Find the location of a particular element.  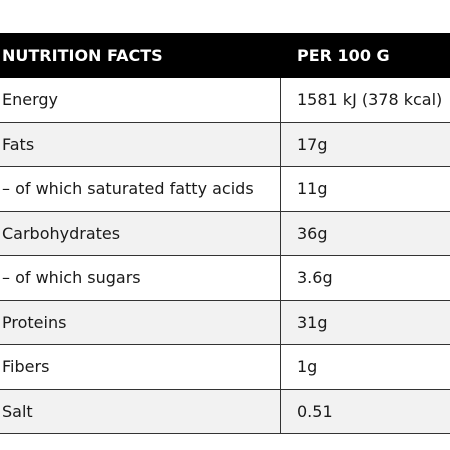

header-cell: NUTRITION FACTS is located at coordinates (82, 55).